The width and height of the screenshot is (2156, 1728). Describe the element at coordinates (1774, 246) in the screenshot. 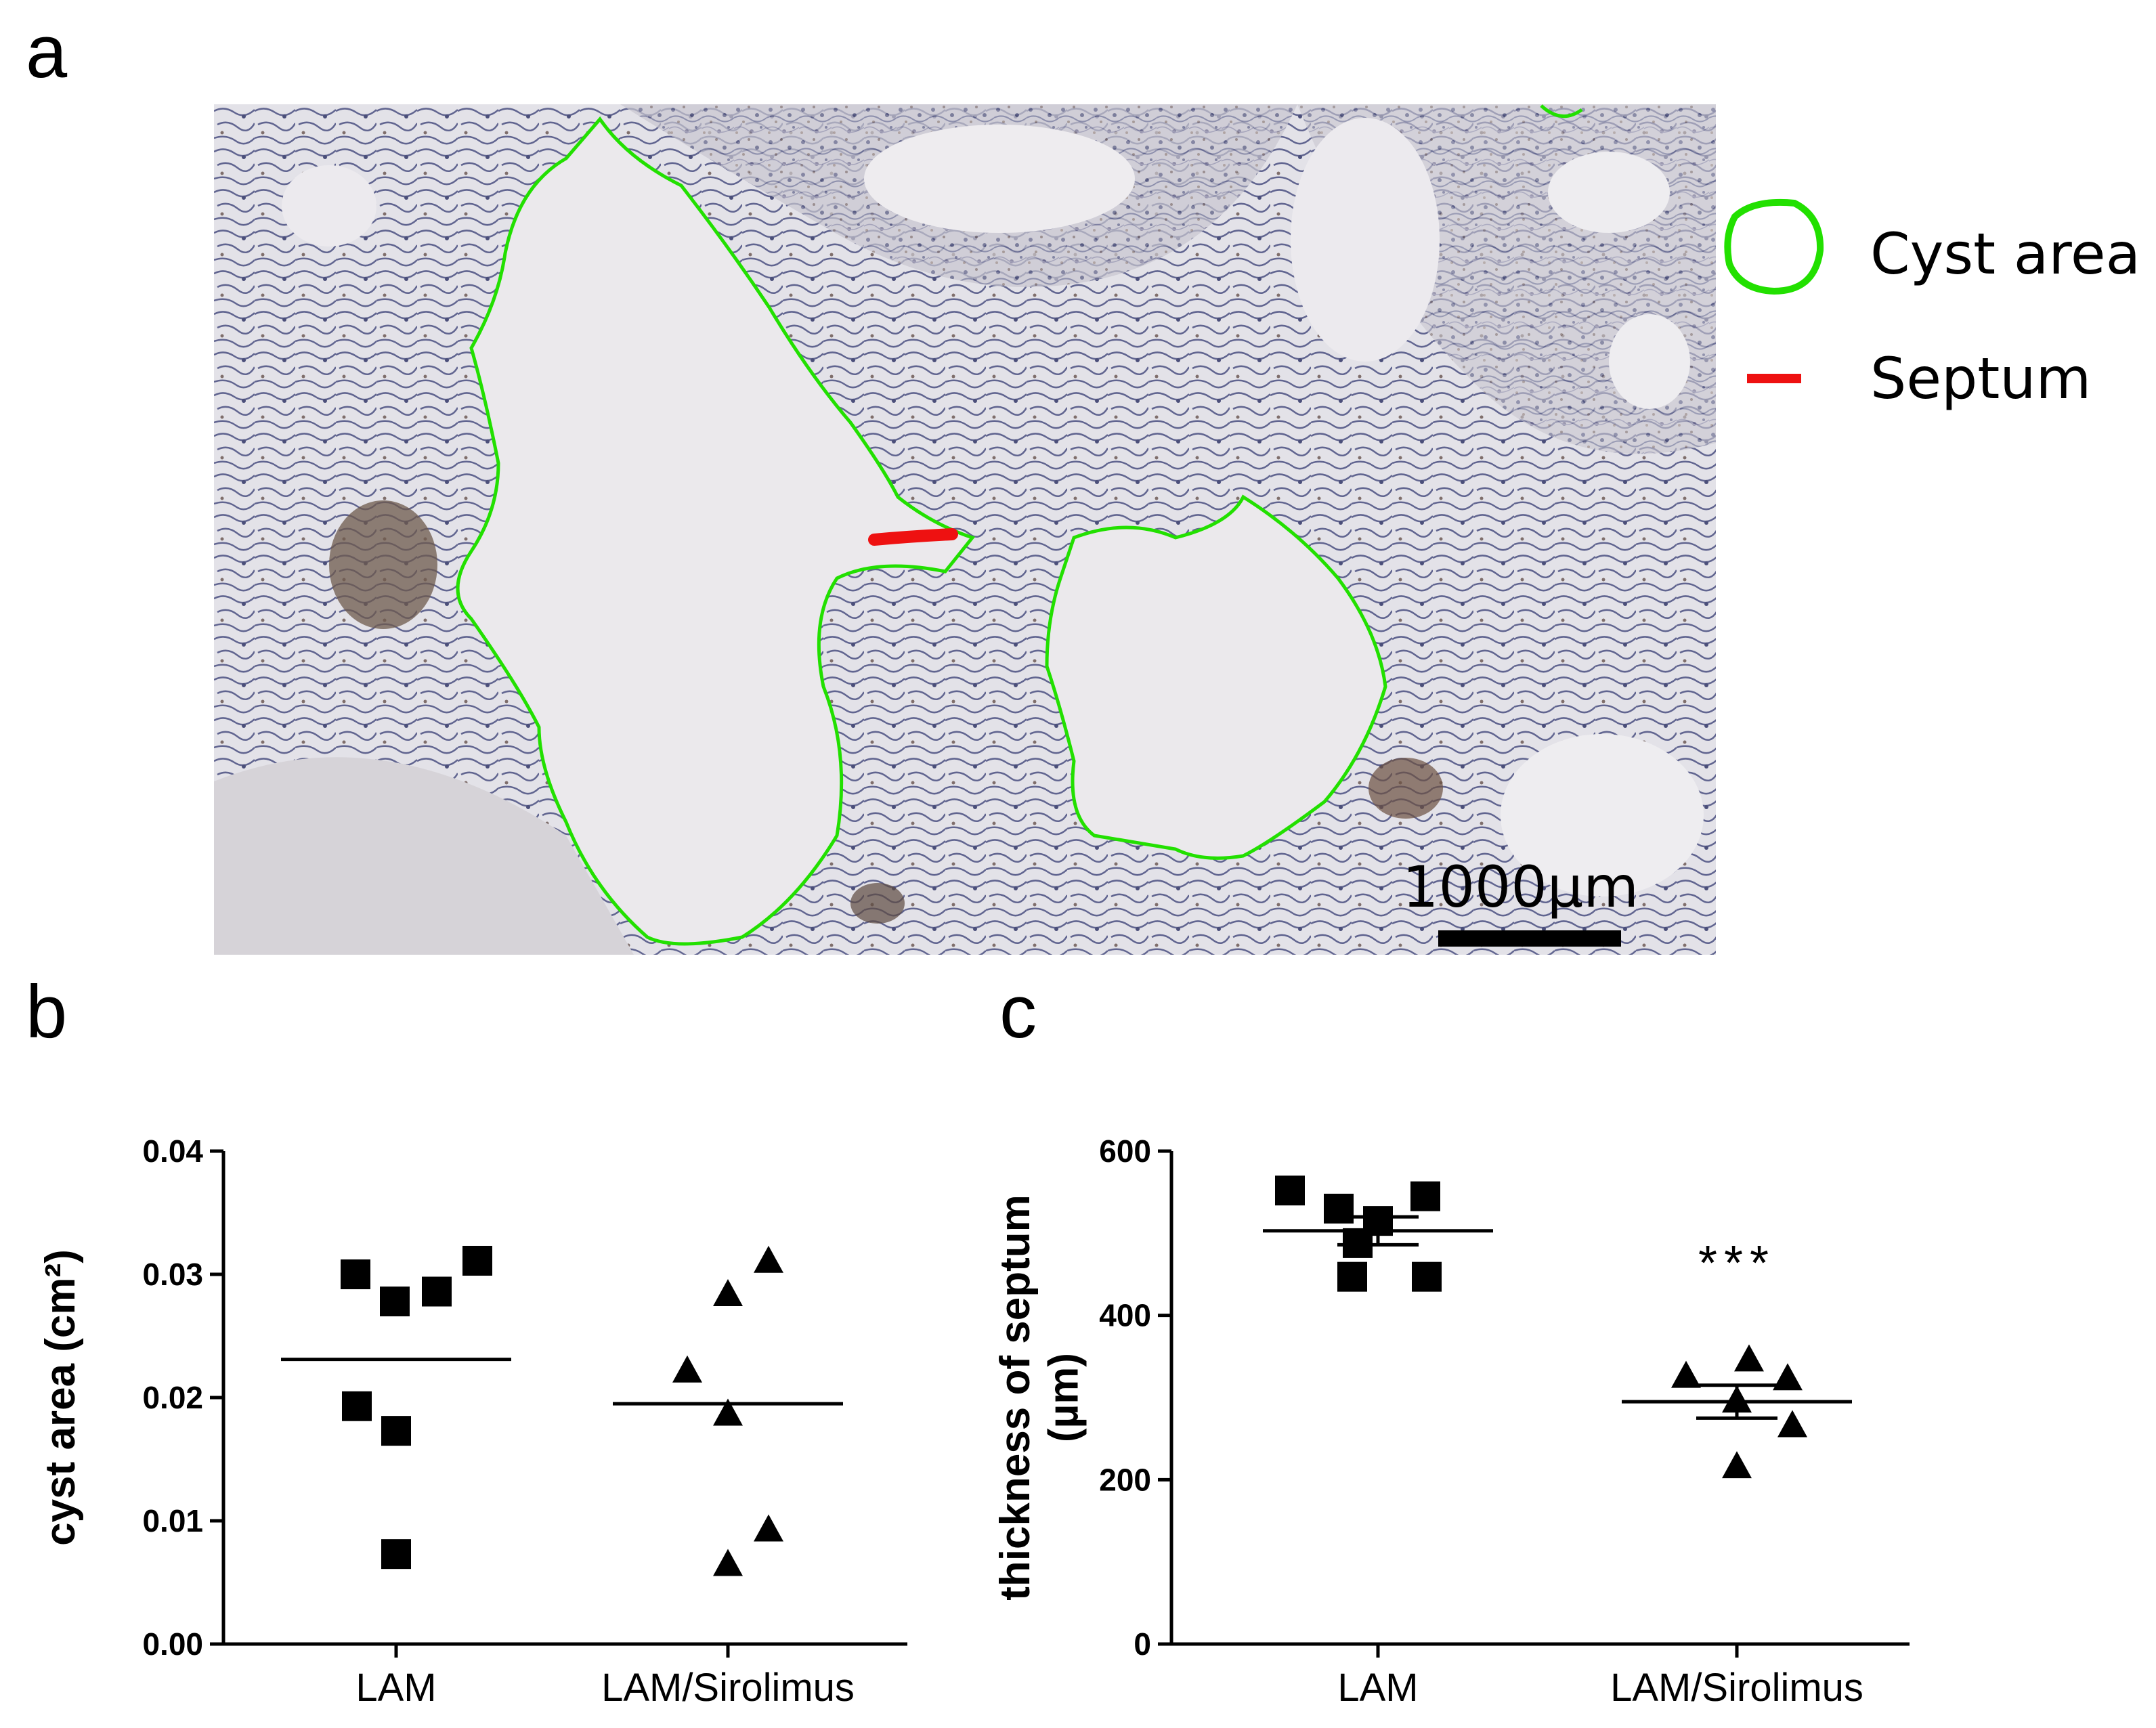

I see `cyst-area-legend-icon` at that location.